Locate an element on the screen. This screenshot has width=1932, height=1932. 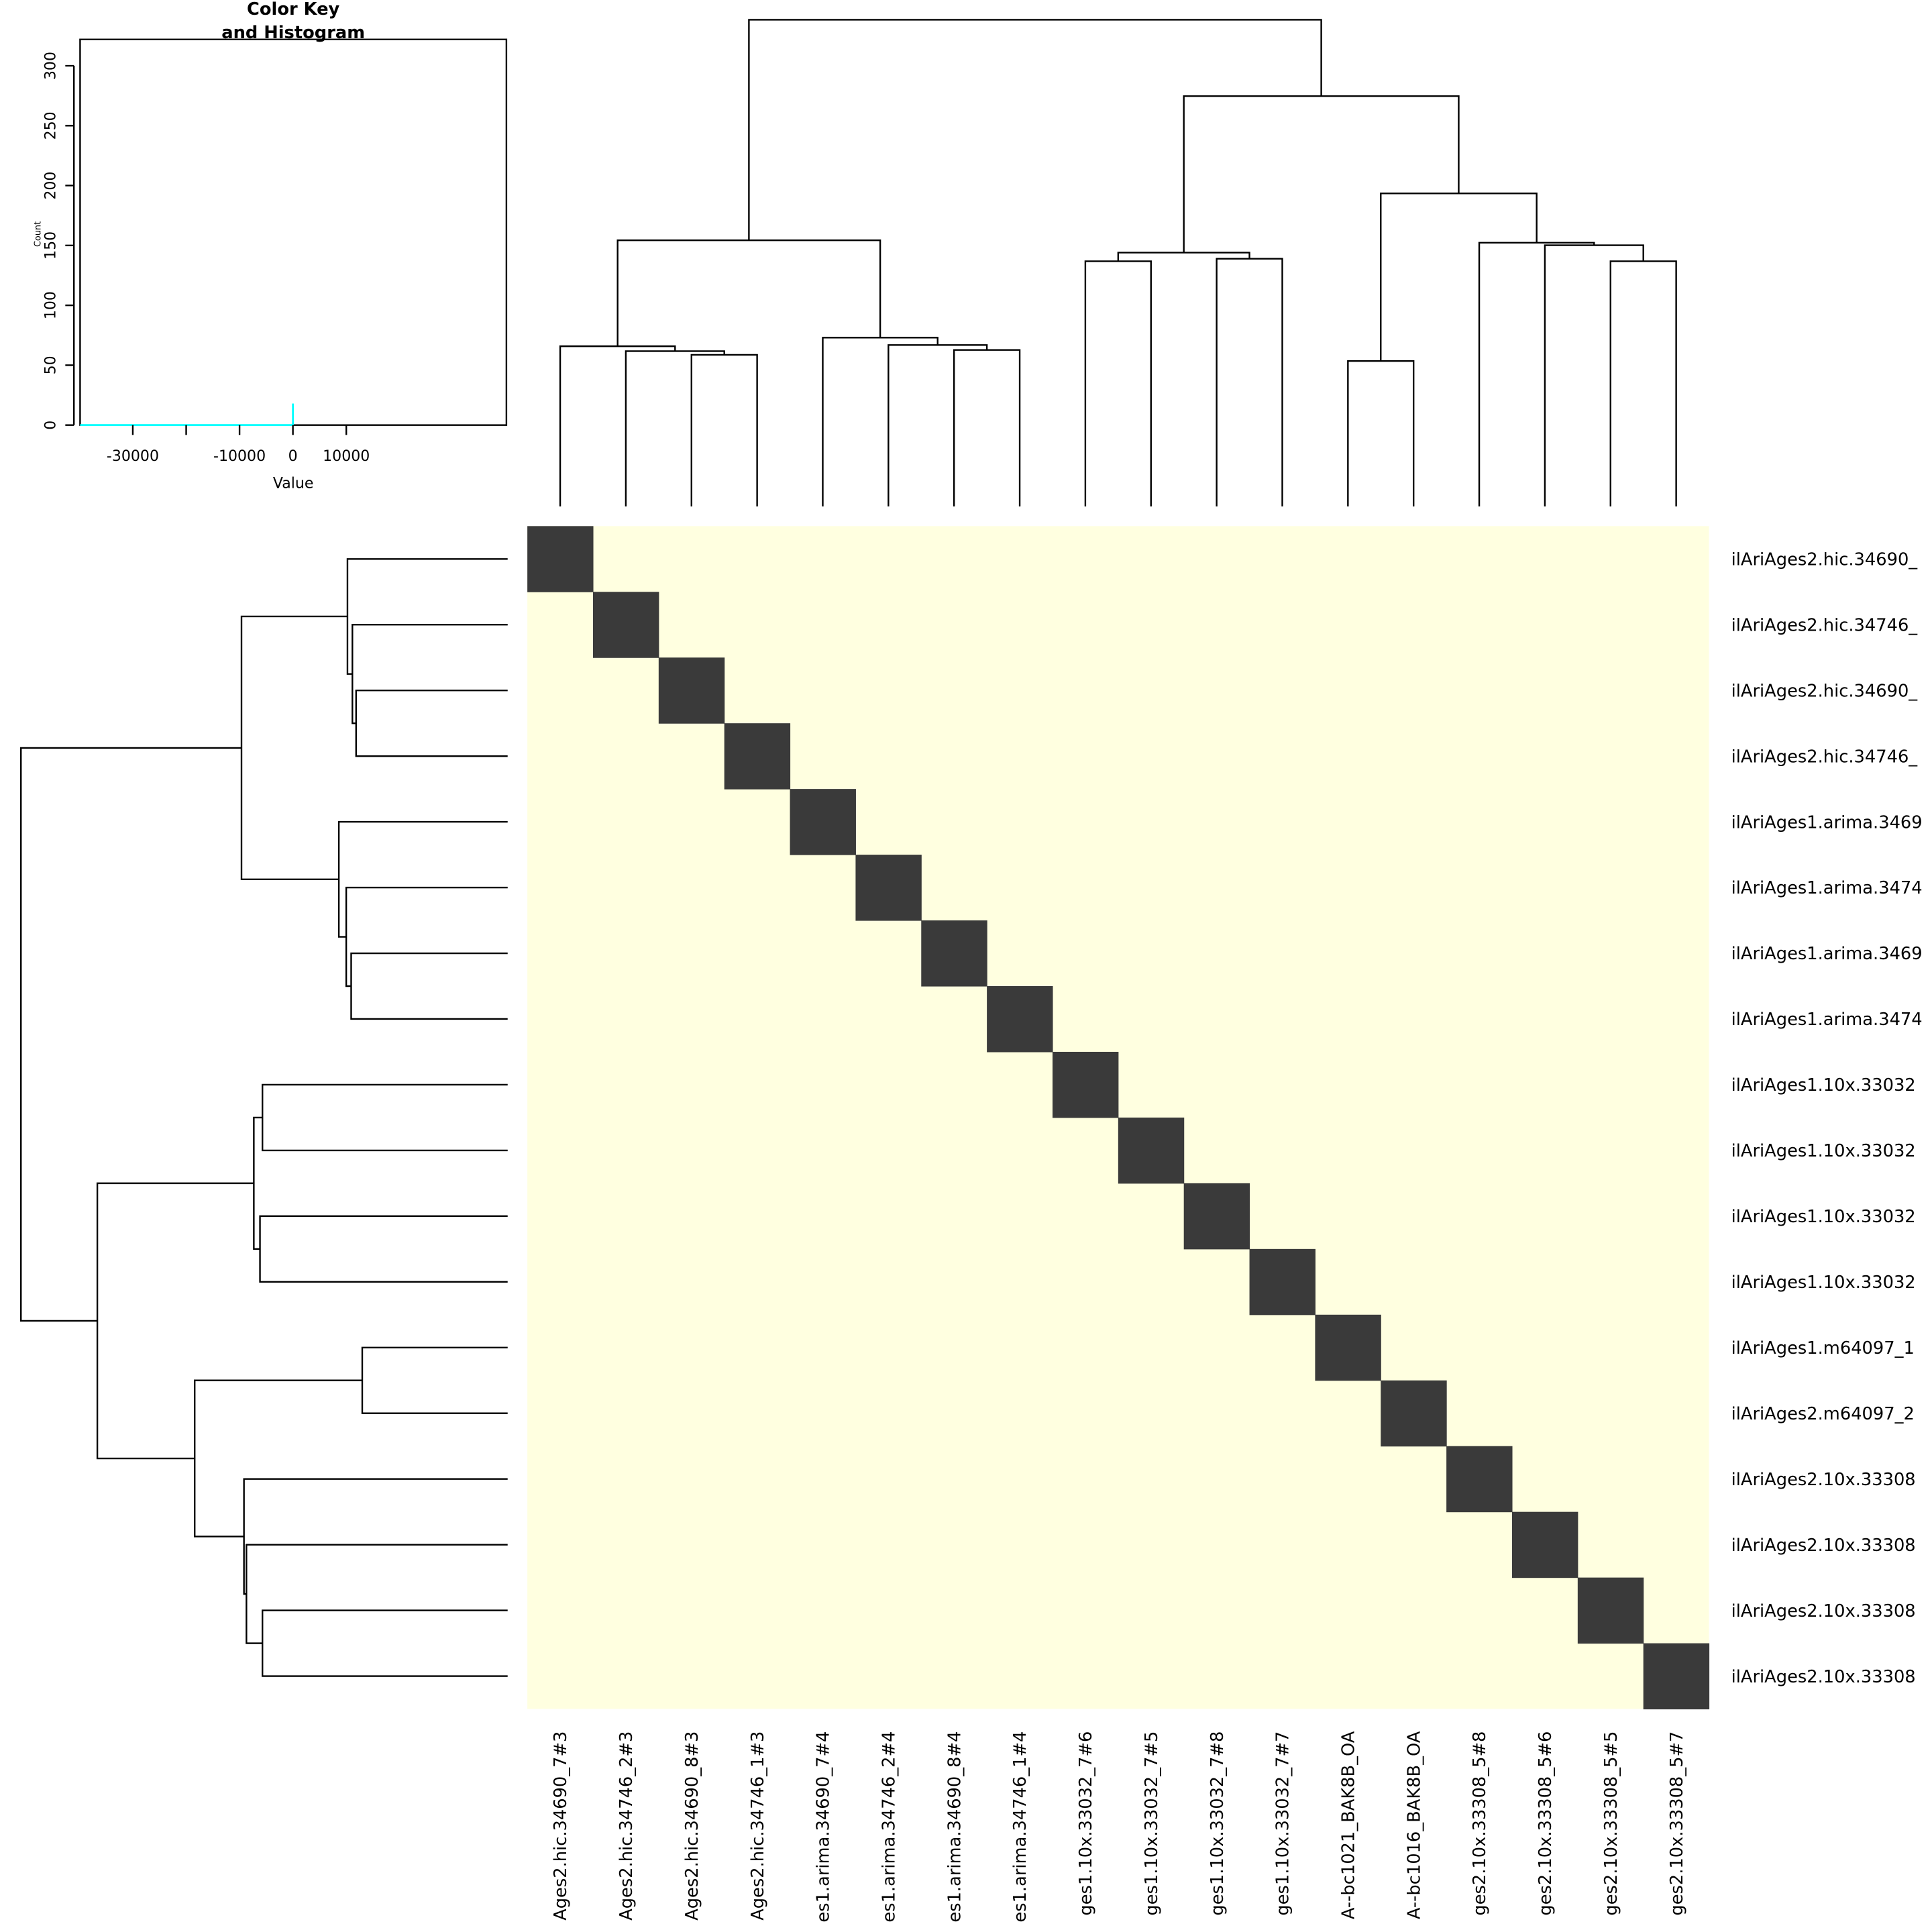
column-dendrogram is located at coordinates (1118, 262).